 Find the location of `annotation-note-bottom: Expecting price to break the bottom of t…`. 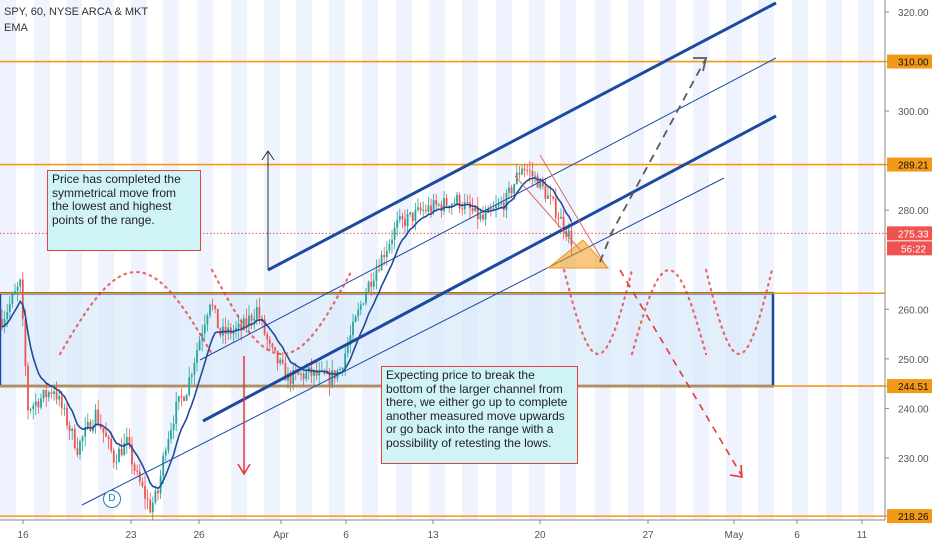

annotation-note-bottom: Expecting price to break the bottom of t… is located at coordinates (479, 415).